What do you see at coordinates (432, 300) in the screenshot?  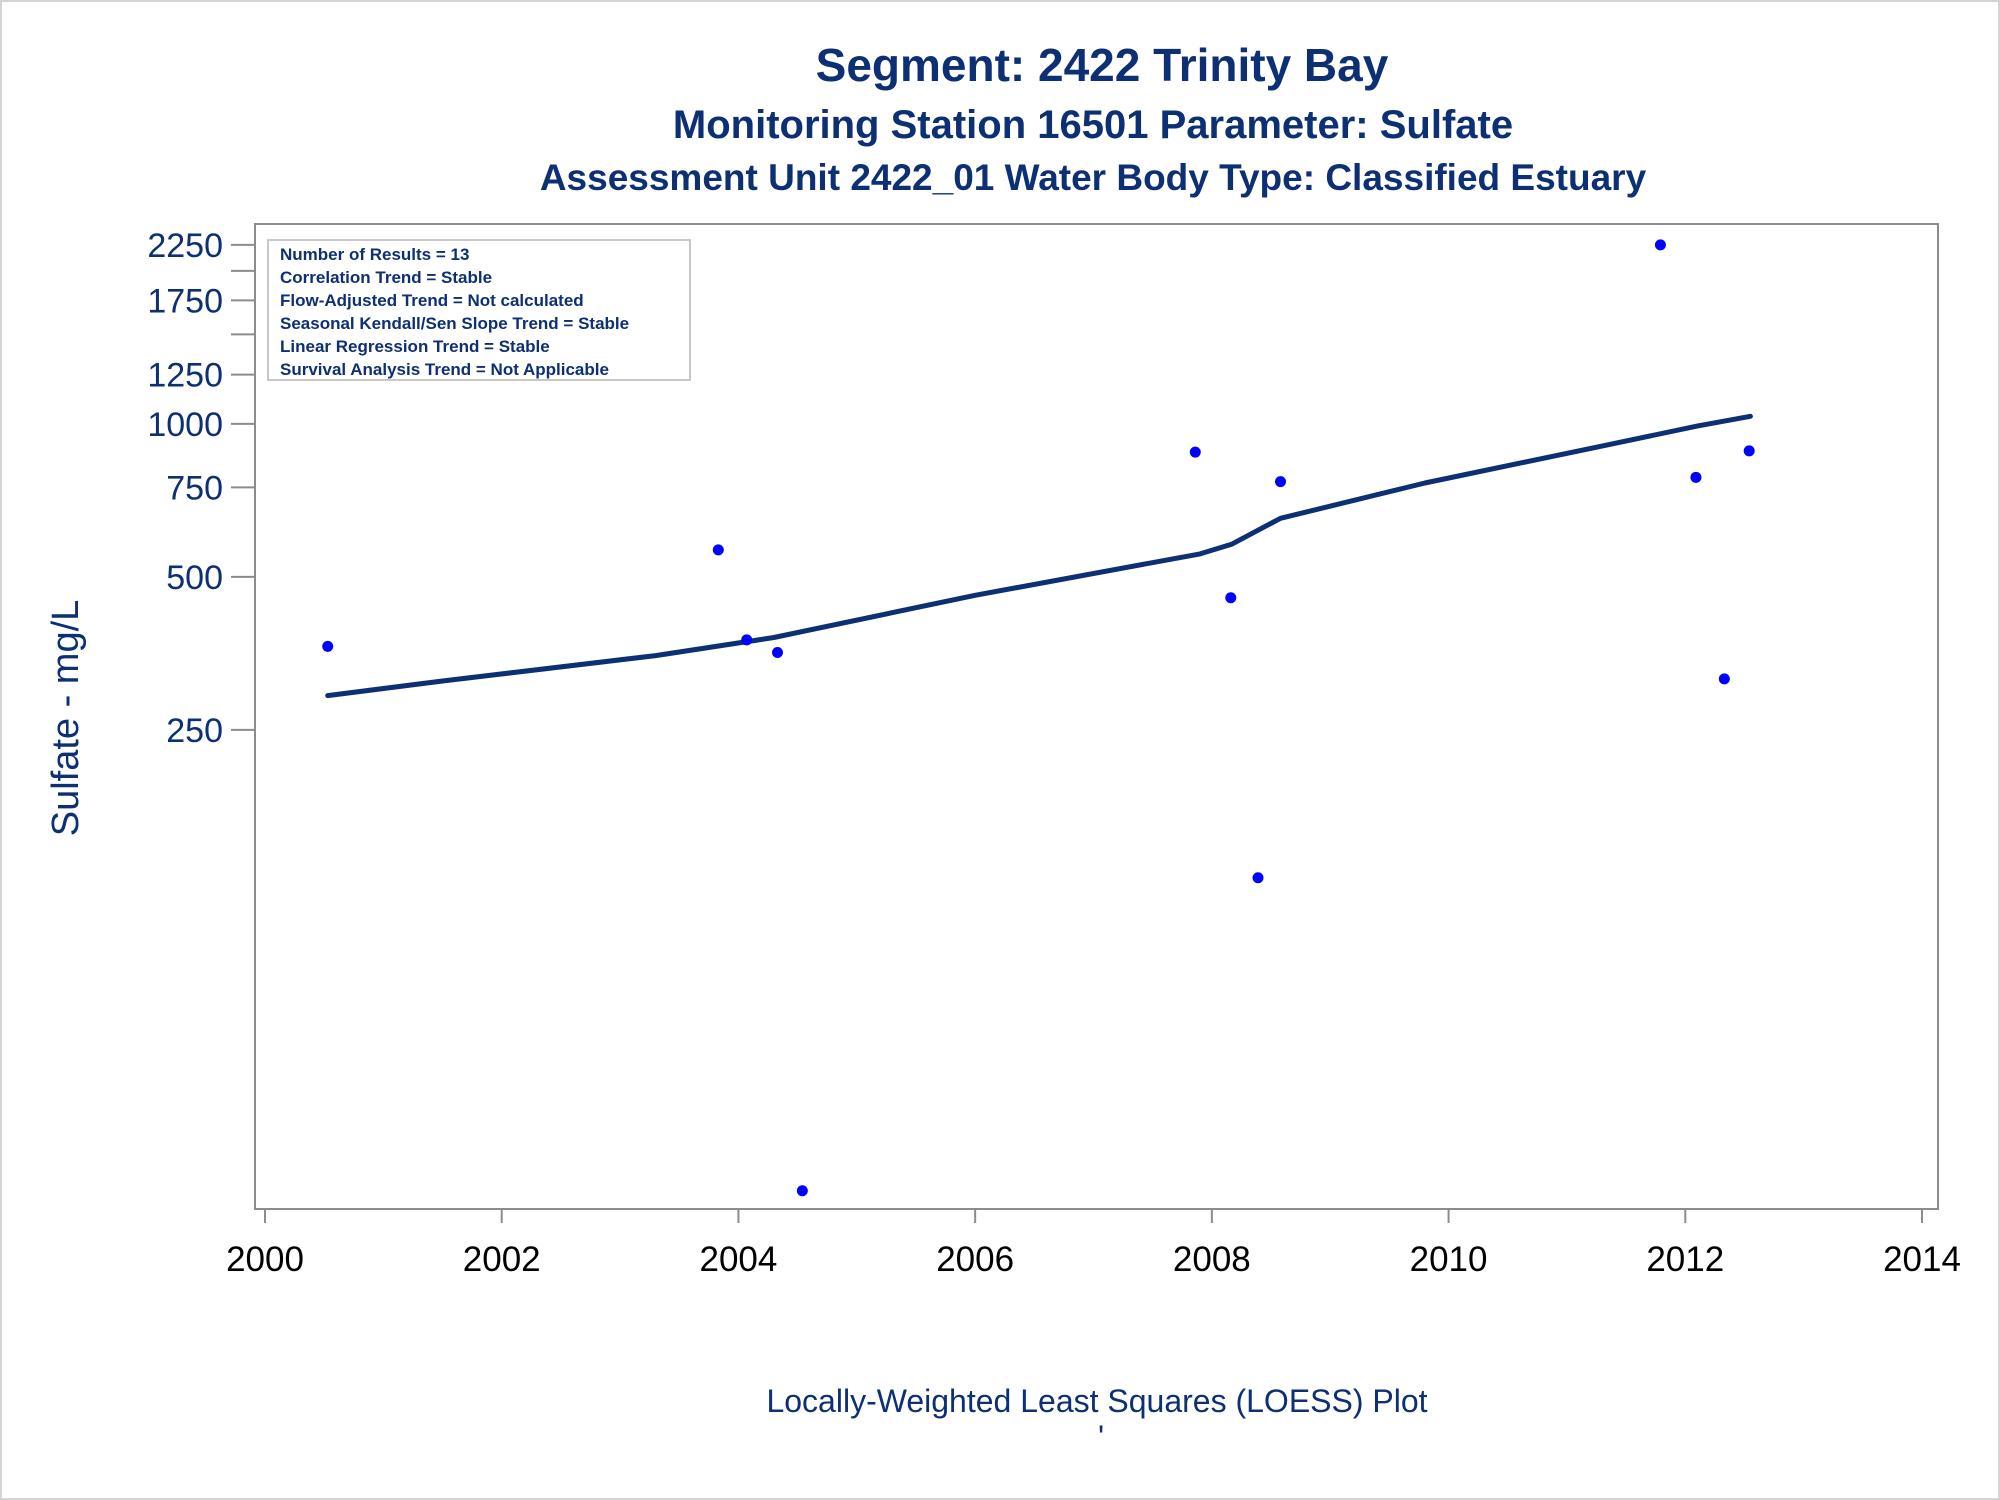 I see `legend-line: Flow-Adjusted Trend = Not calculated` at bounding box center [432, 300].